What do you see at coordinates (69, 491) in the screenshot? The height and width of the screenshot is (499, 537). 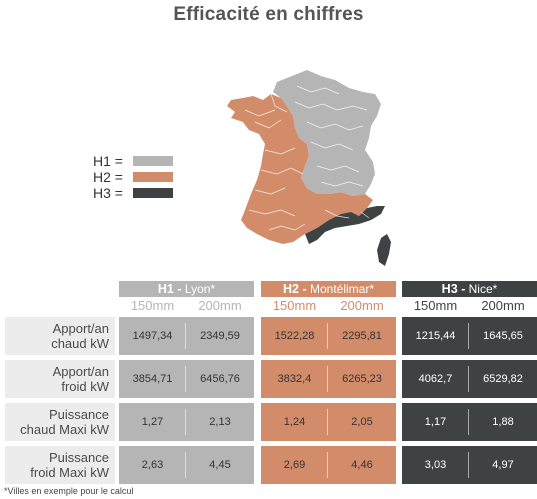 I see `footnote: *Villes en exemple pour le calcul` at bounding box center [69, 491].